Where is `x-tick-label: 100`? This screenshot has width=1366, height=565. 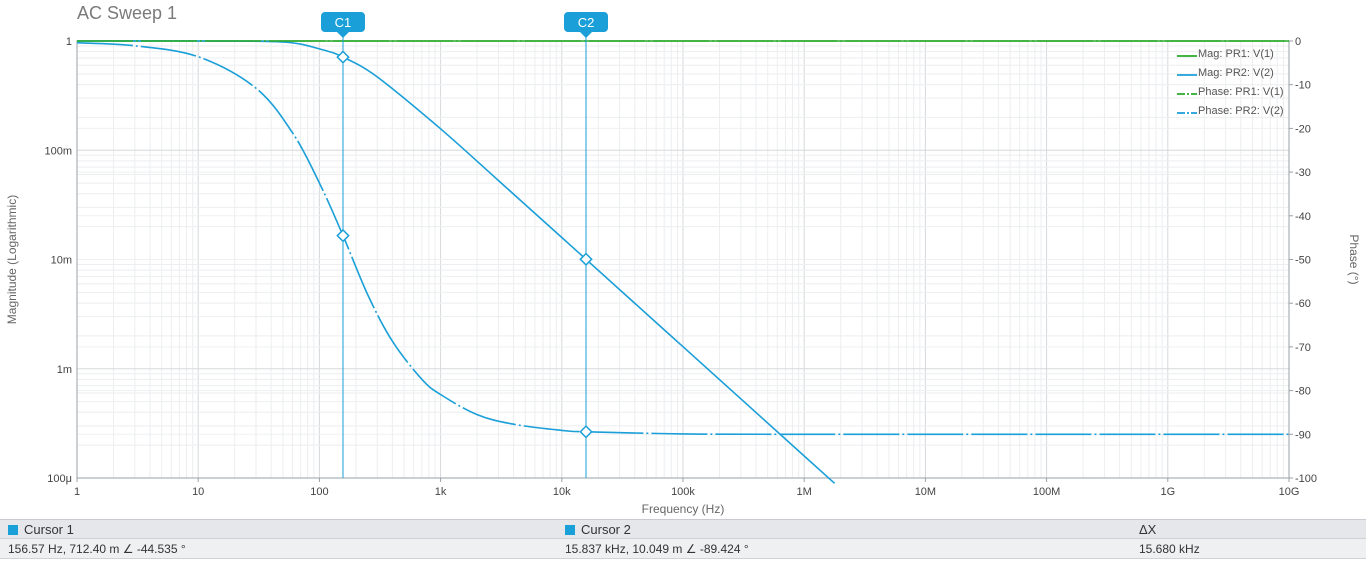 x-tick-label: 100 is located at coordinates (319, 492).